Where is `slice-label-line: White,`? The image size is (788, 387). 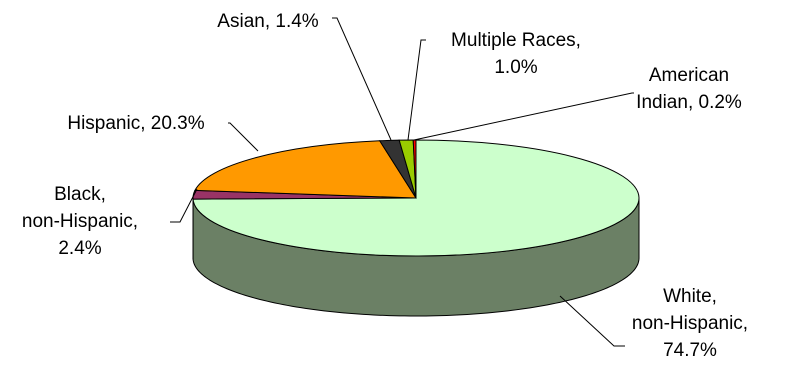
slice-label-line: White, is located at coordinates (690, 296).